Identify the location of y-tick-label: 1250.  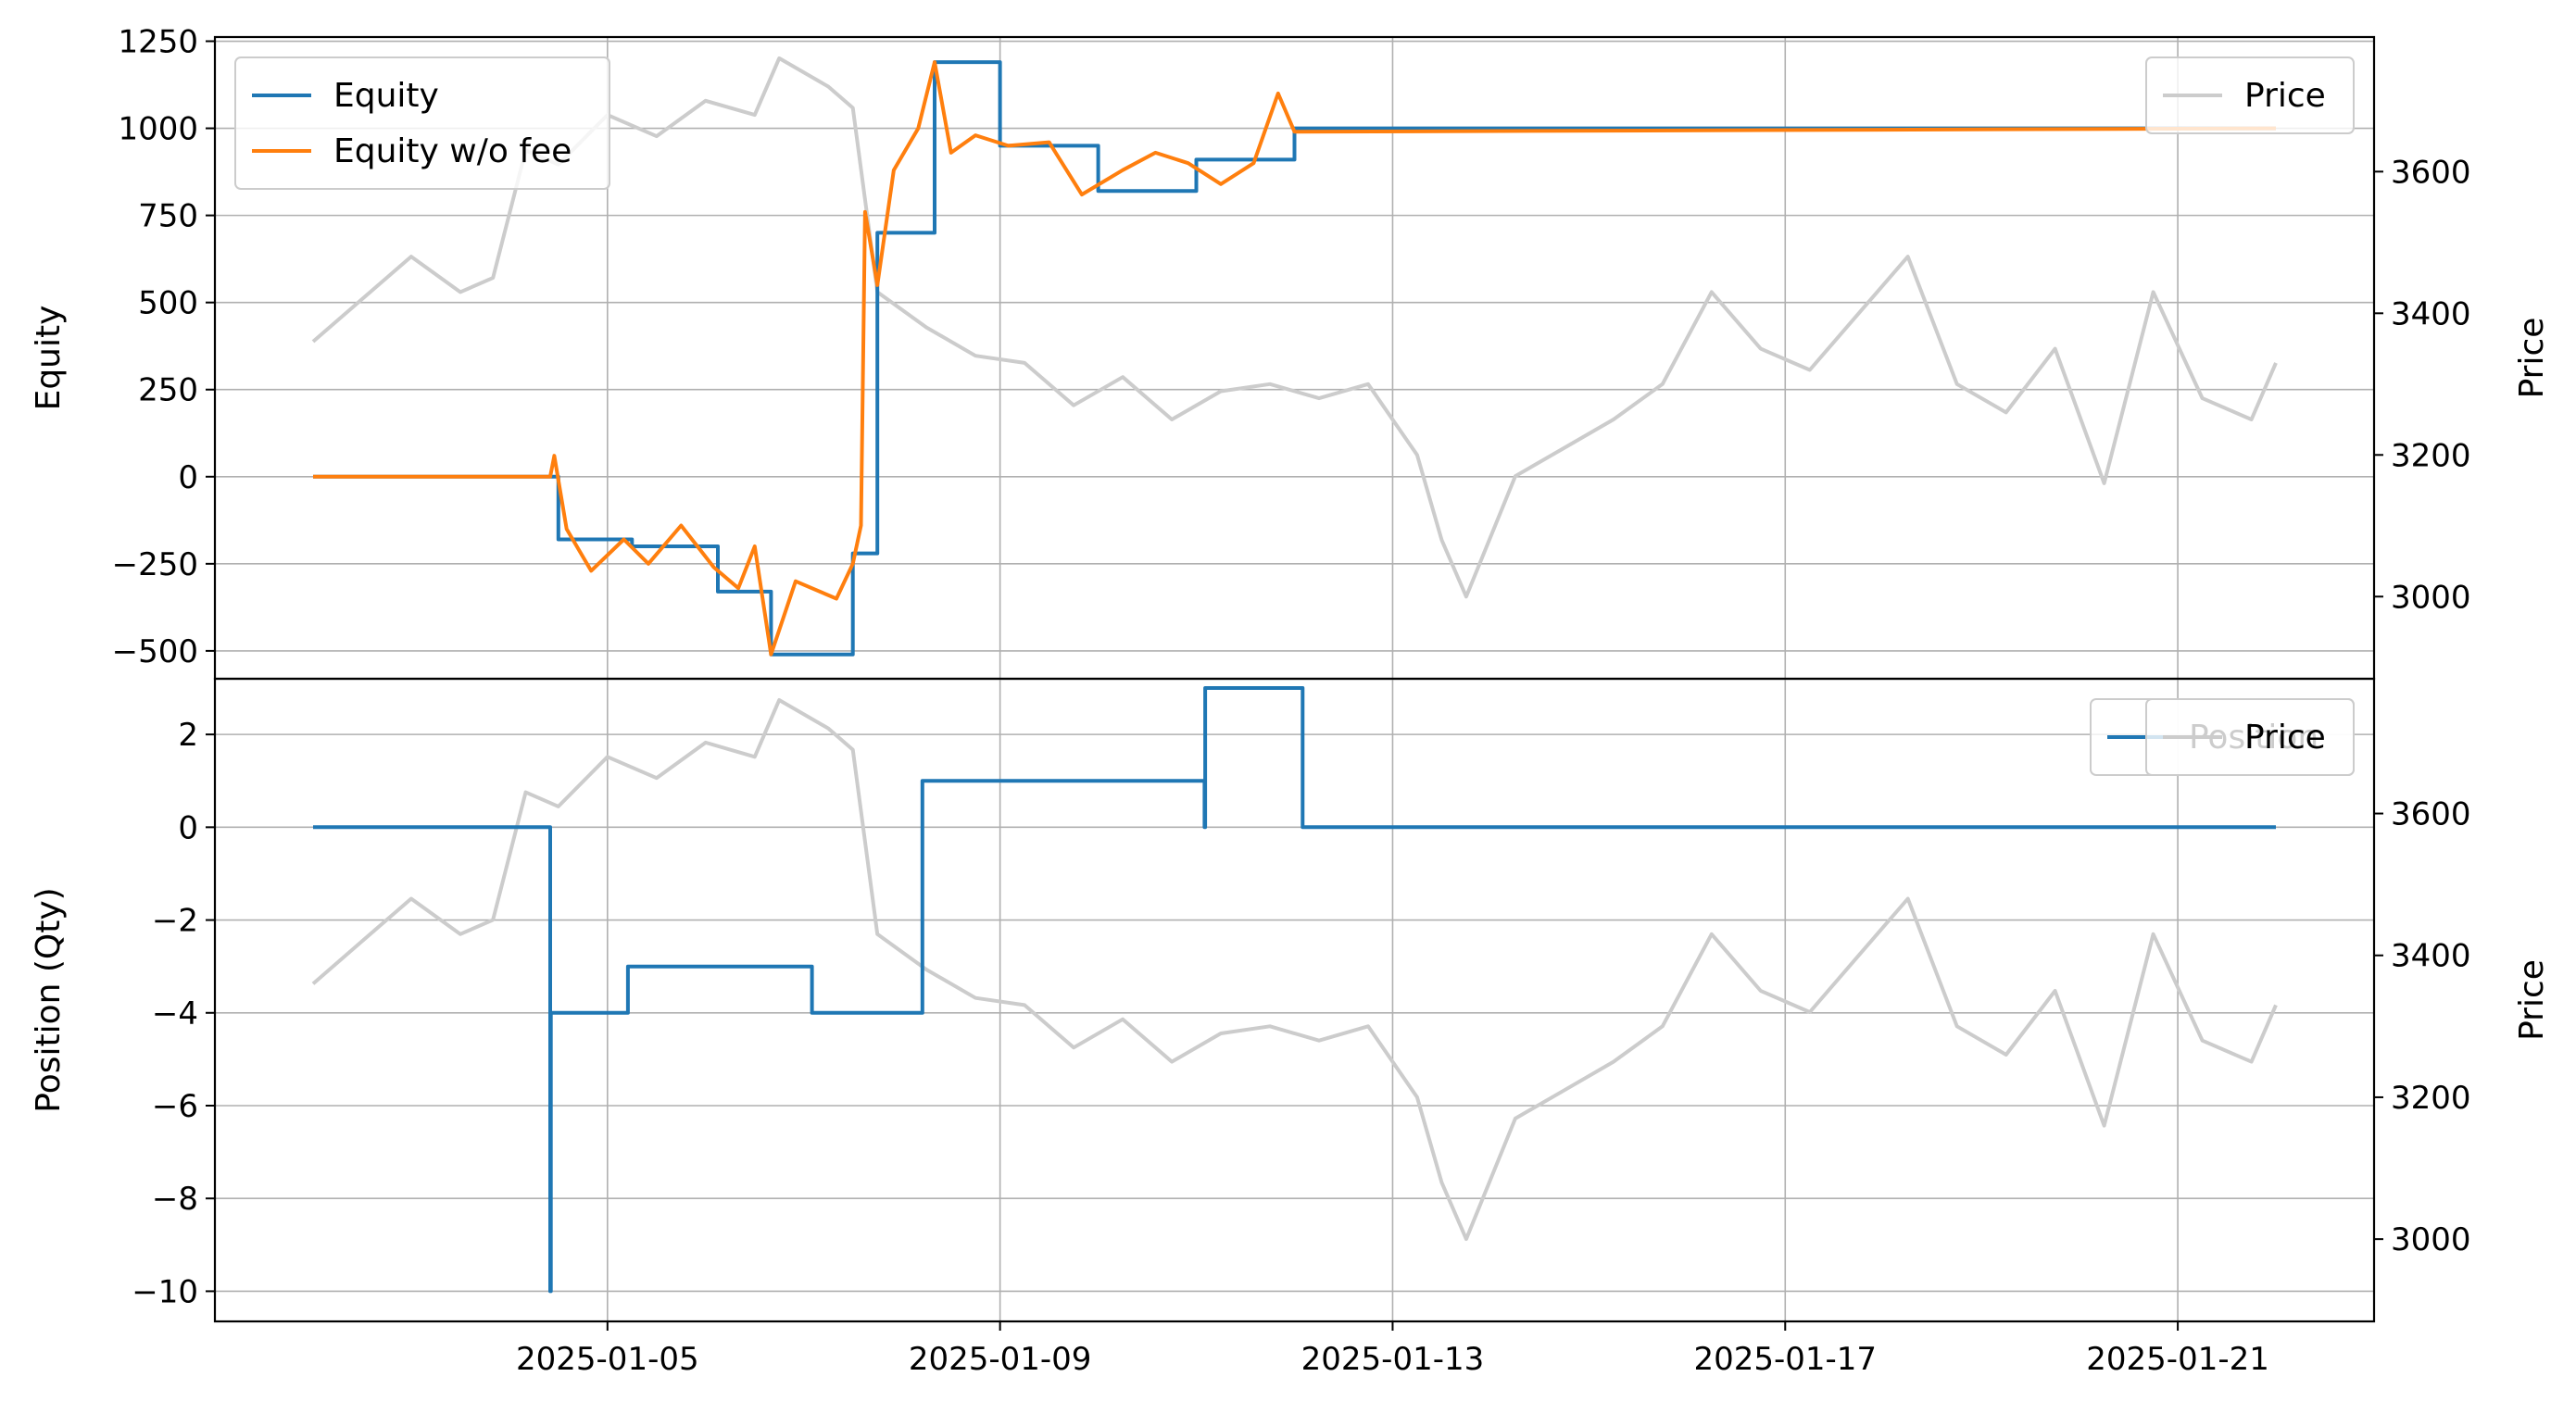
(158, 43).